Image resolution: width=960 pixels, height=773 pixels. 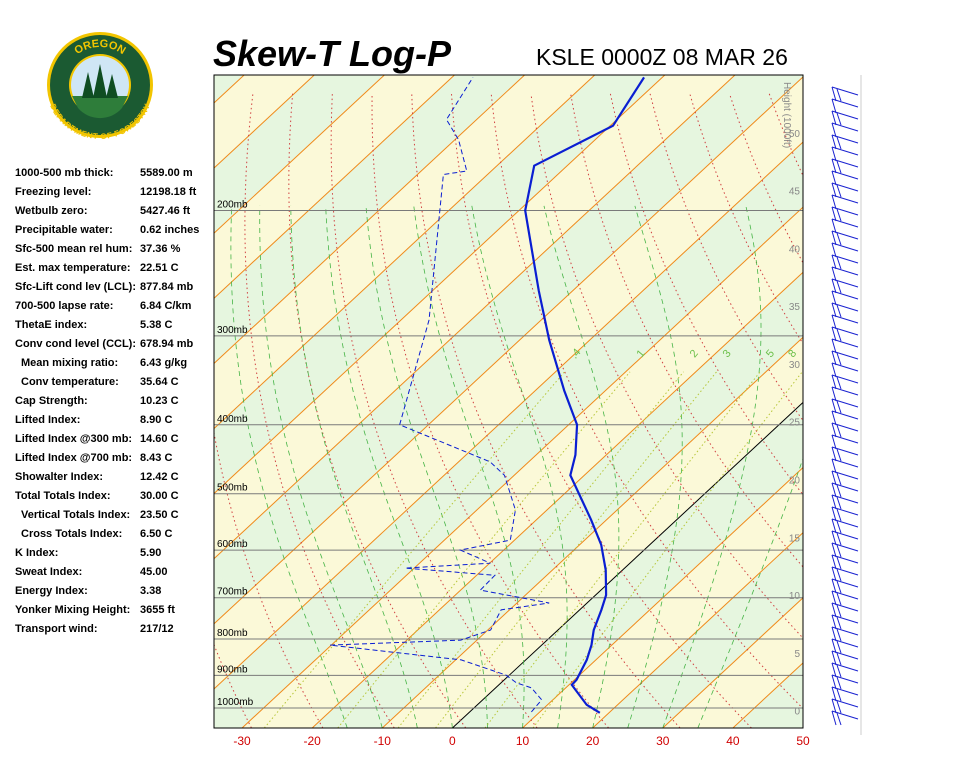 I want to click on y2-tick-label: 40, so click(x=795, y=249).